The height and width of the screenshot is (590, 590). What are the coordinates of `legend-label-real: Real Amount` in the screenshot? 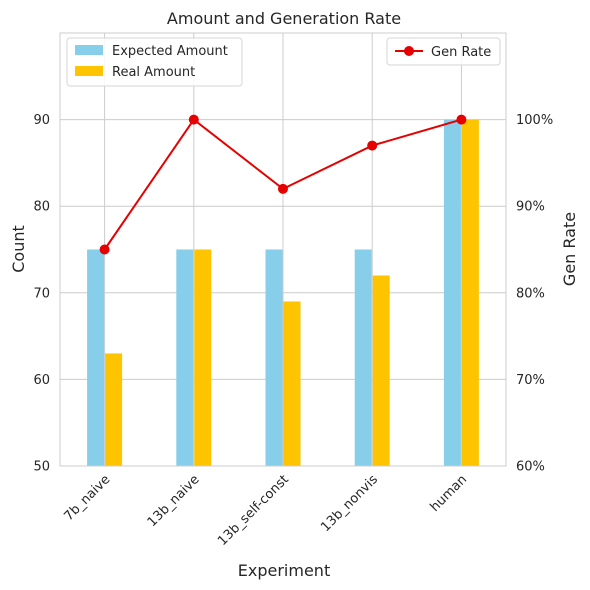 It's located at (153, 72).